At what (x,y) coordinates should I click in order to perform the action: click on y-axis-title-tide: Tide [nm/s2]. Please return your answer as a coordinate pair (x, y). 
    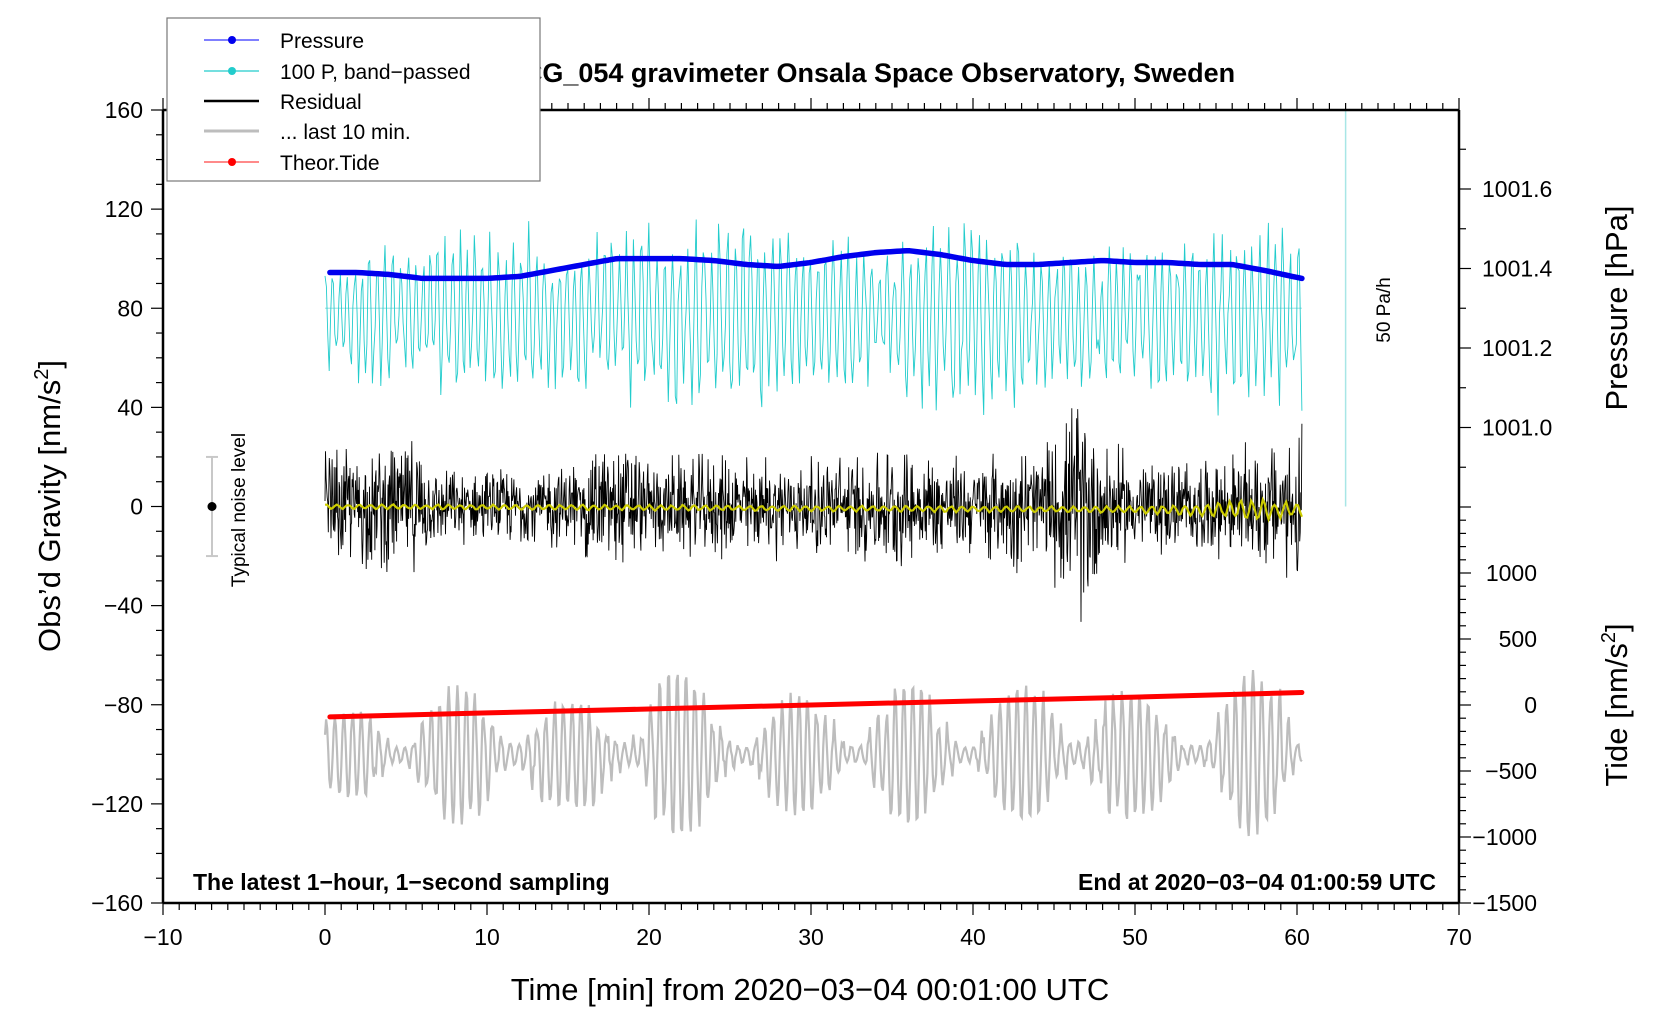
    Looking at the image, I should click on (1616, 704).